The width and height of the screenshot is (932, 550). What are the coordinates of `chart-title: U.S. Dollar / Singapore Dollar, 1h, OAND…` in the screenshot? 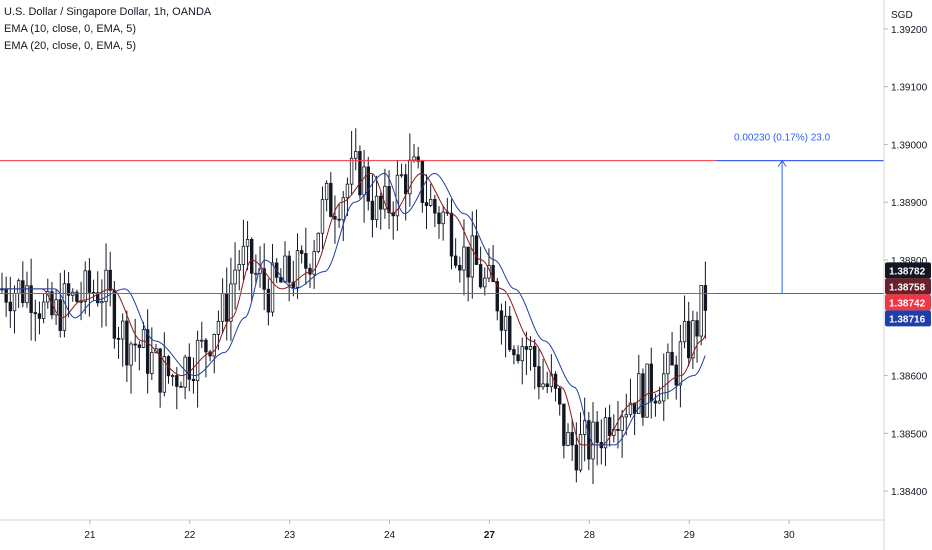 It's located at (108, 12).